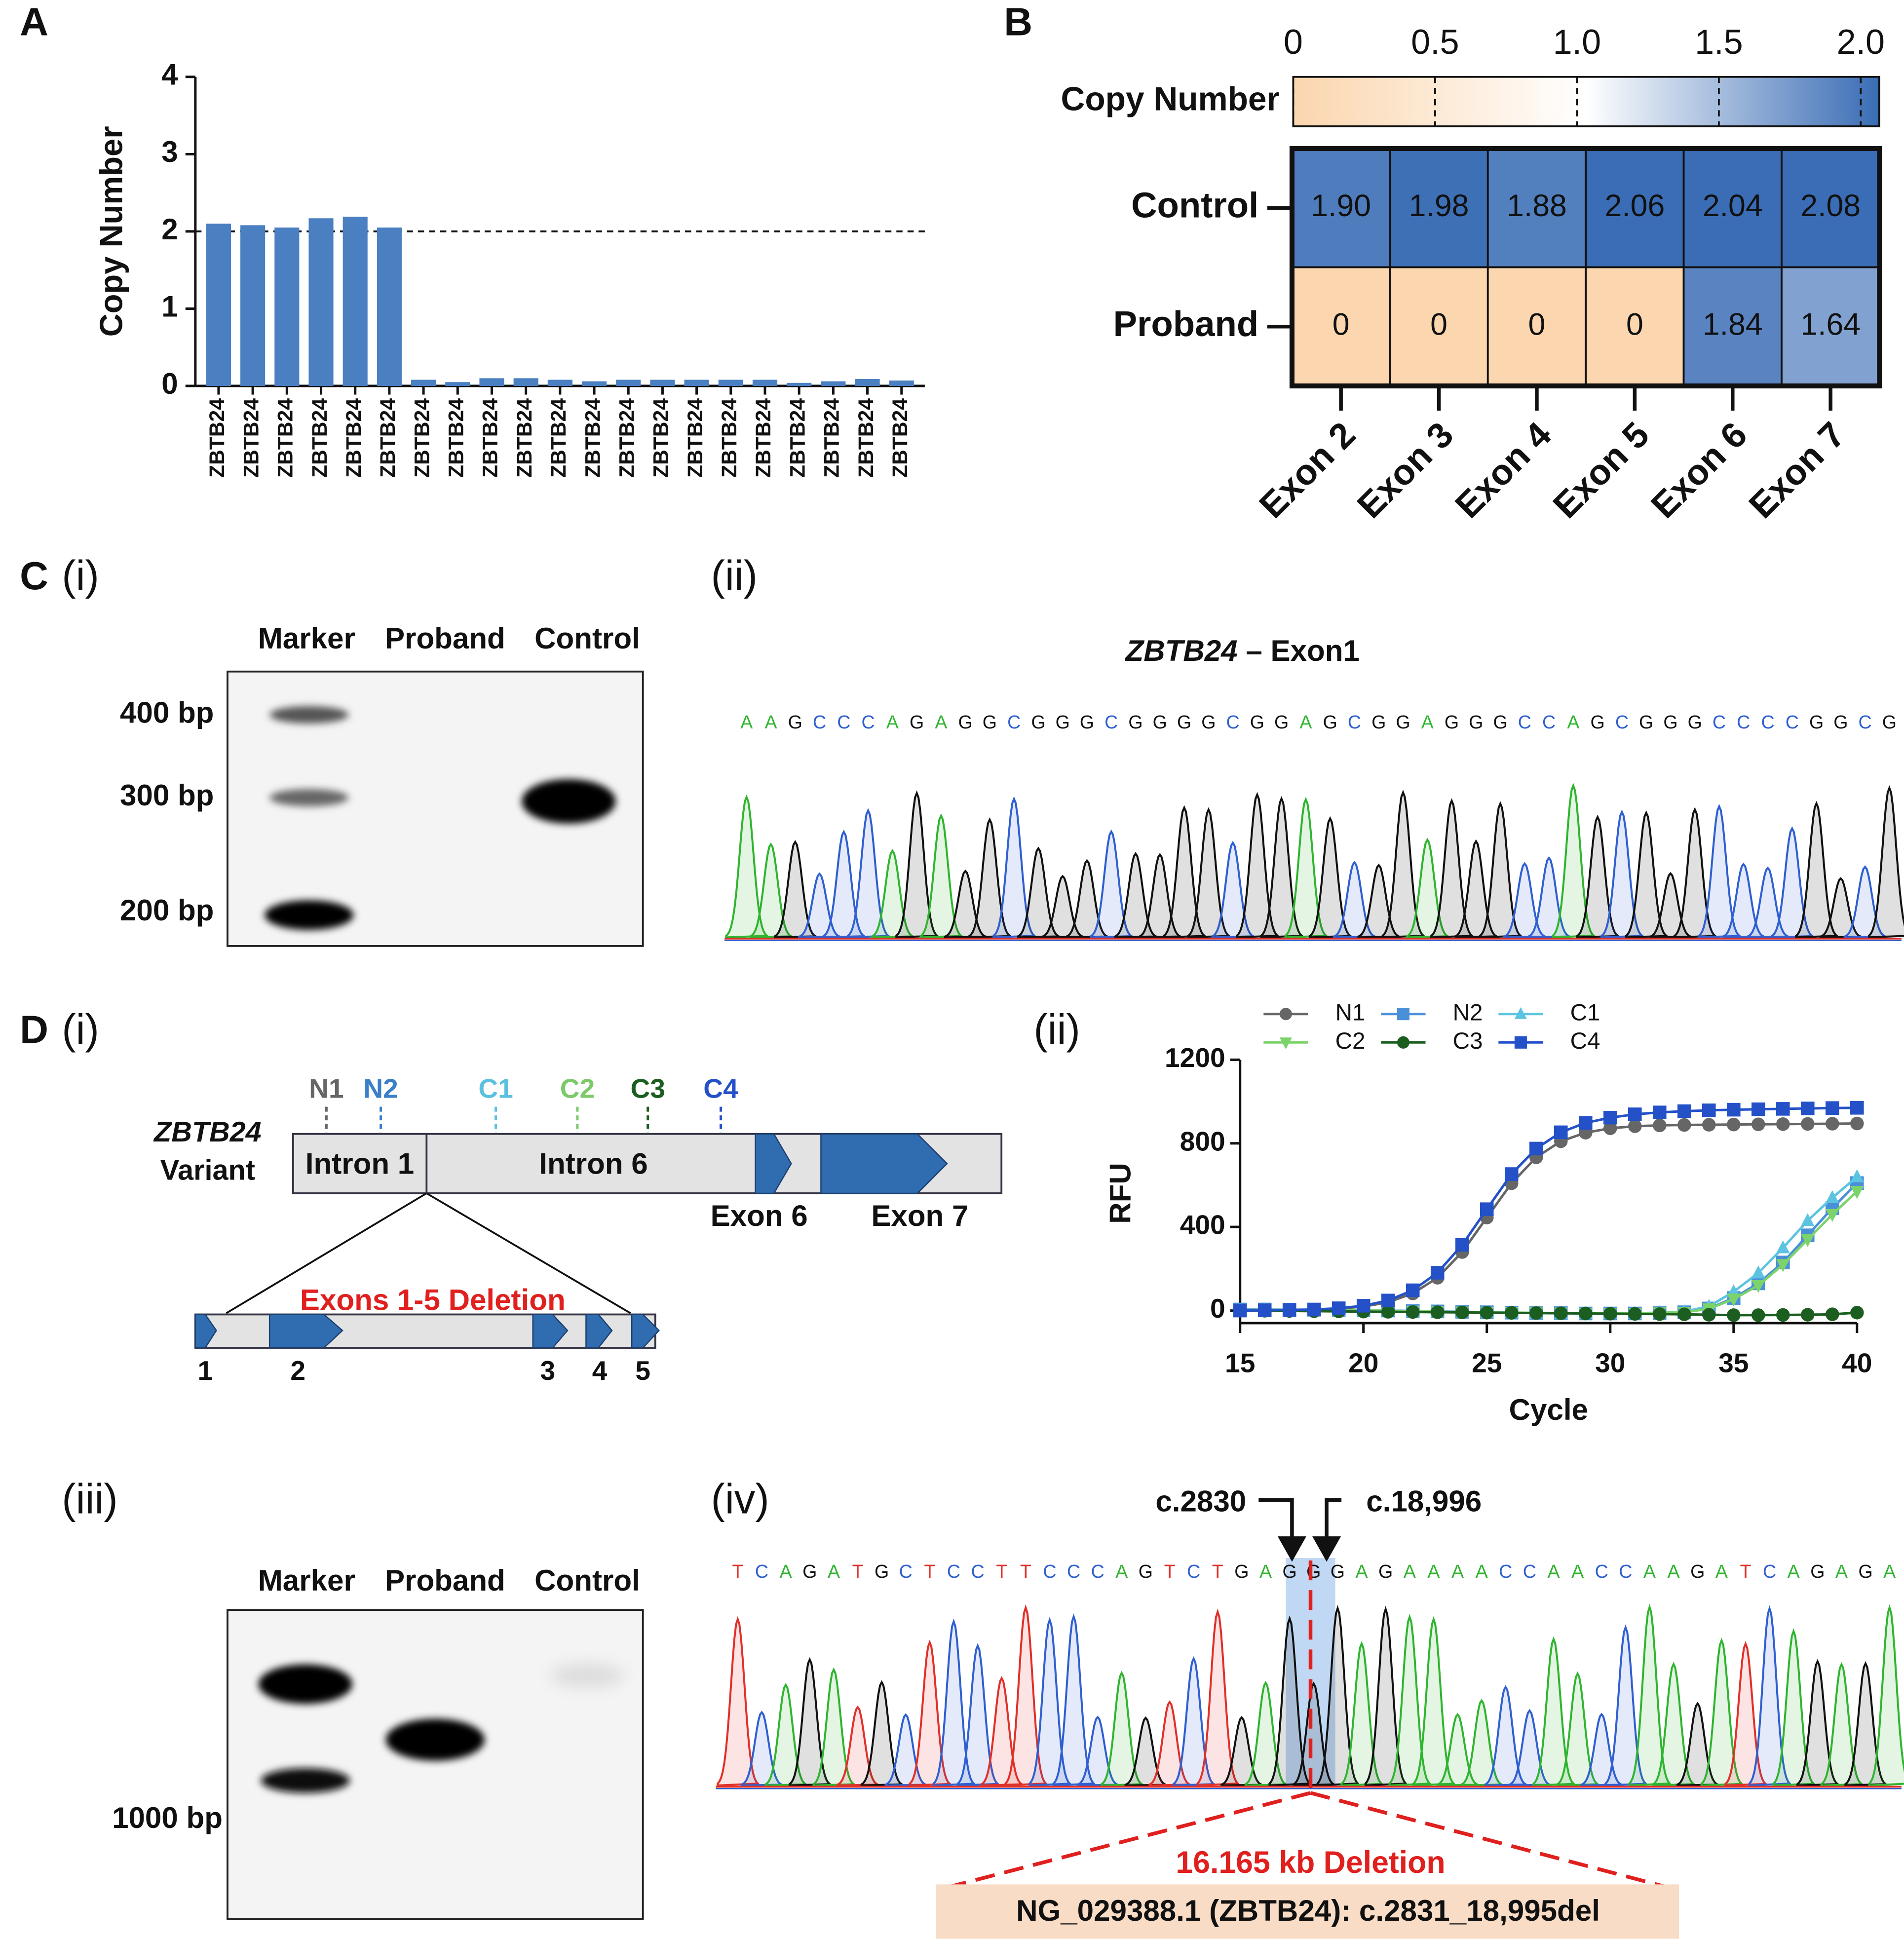 This screenshot has height=1939, width=1904. I want to click on x-tick-label: 15, so click(1240, 1363).